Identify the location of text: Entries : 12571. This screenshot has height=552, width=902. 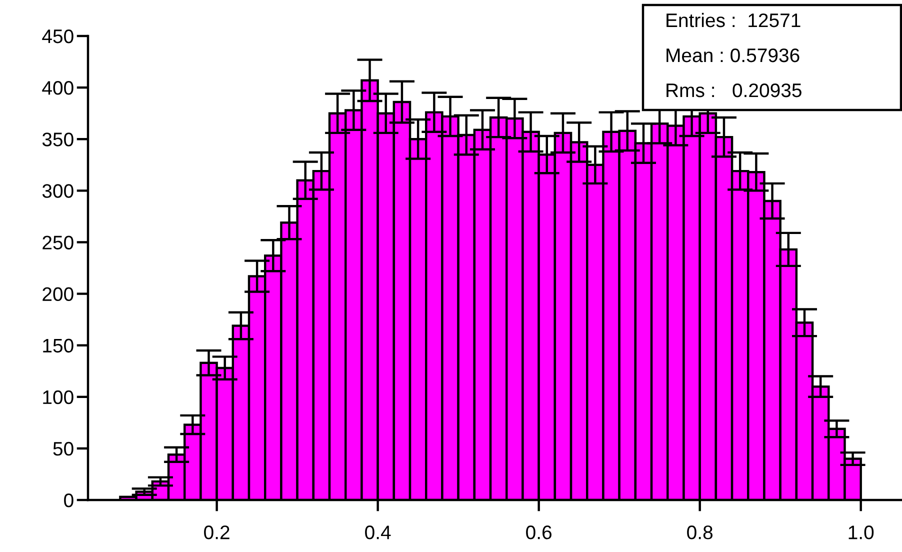
(733, 20).